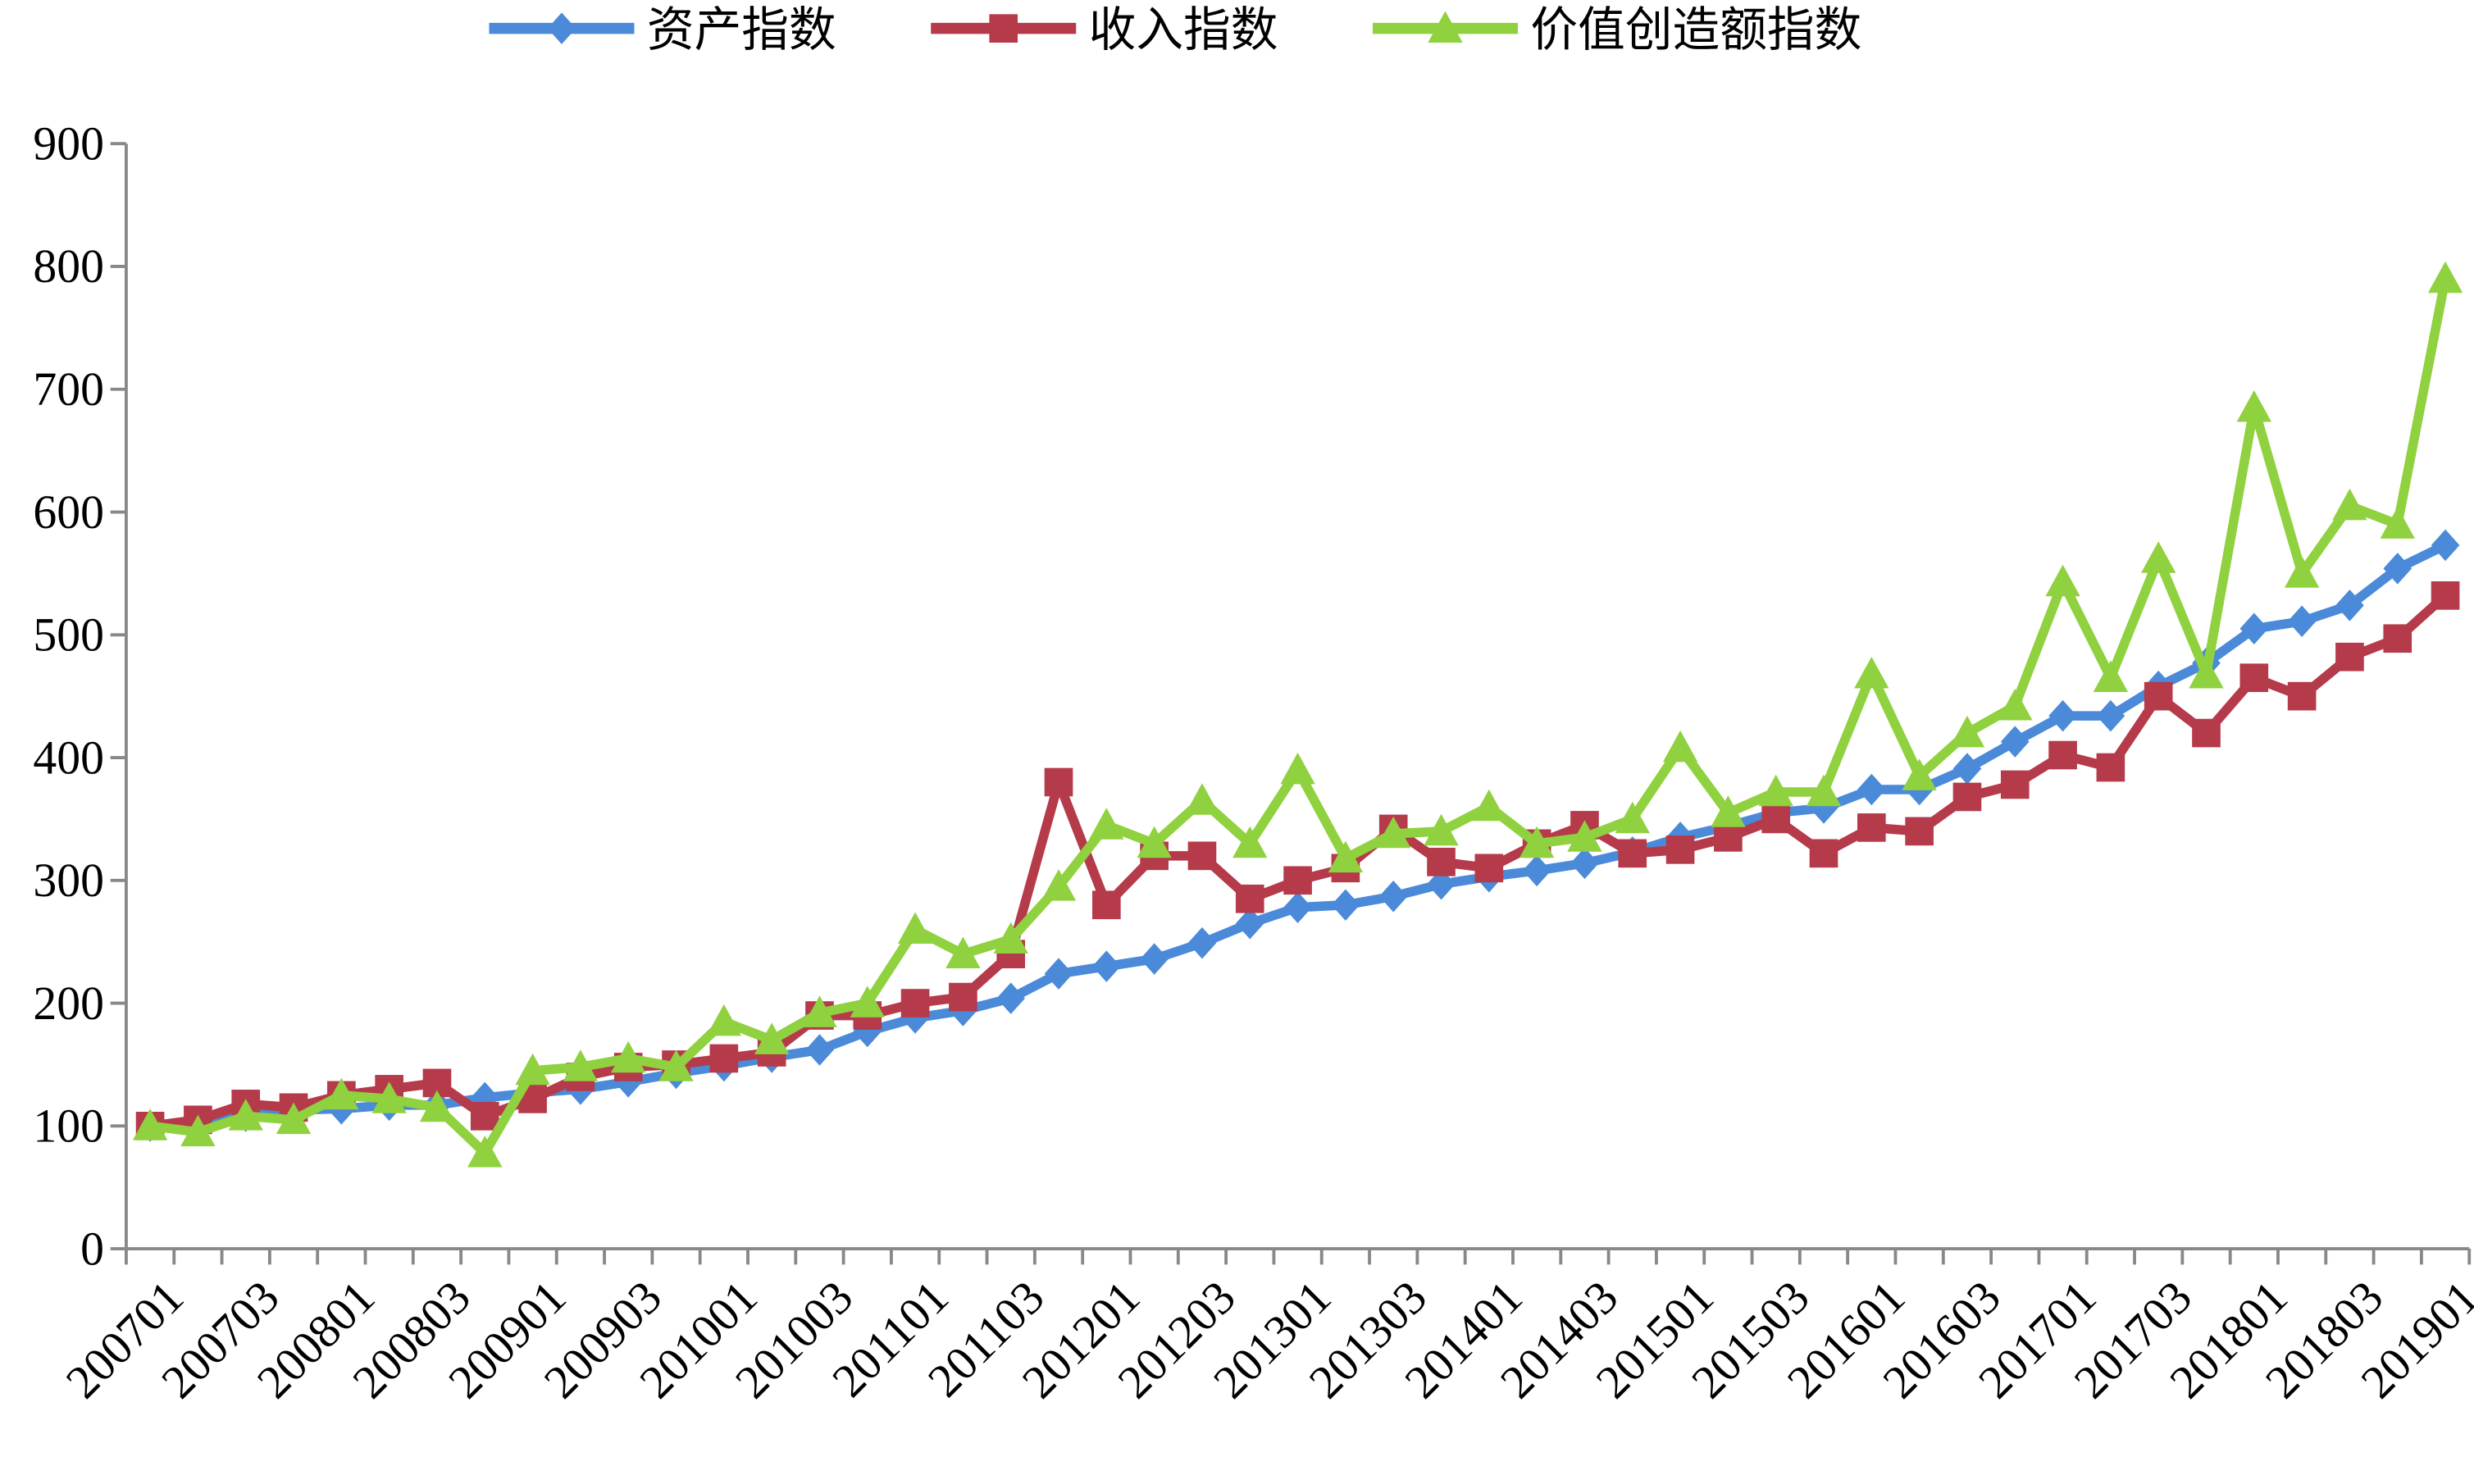 Image resolution: width=2474 pixels, height=1484 pixels. Describe the element at coordinates (68, 1004) in the screenshot. I see `y-tick-label: 200` at that location.